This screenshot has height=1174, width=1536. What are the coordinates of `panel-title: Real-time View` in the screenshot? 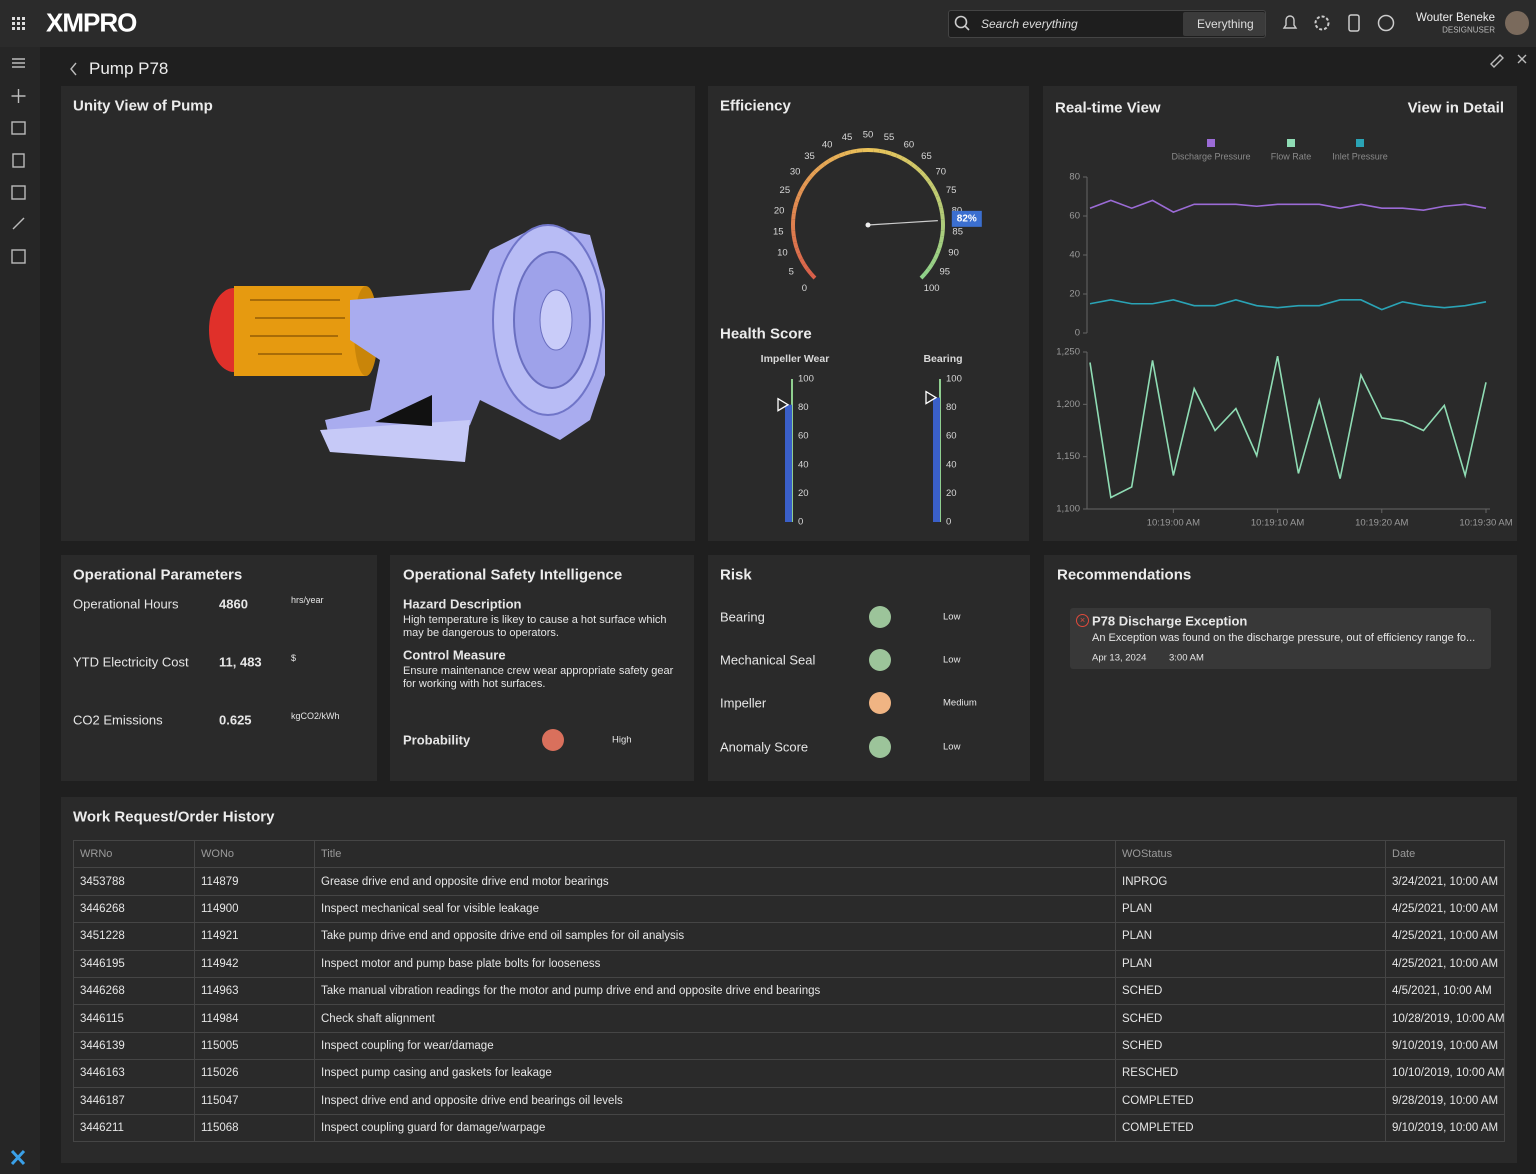 It's located at (1108, 108).